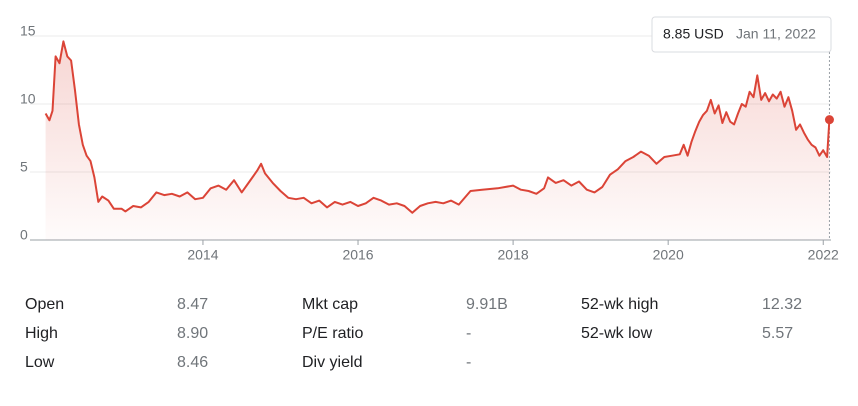  What do you see at coordinates (330, 304) in the screenshot?
I see `stat-label: Mkt cap` at bounding box center [330, 304].